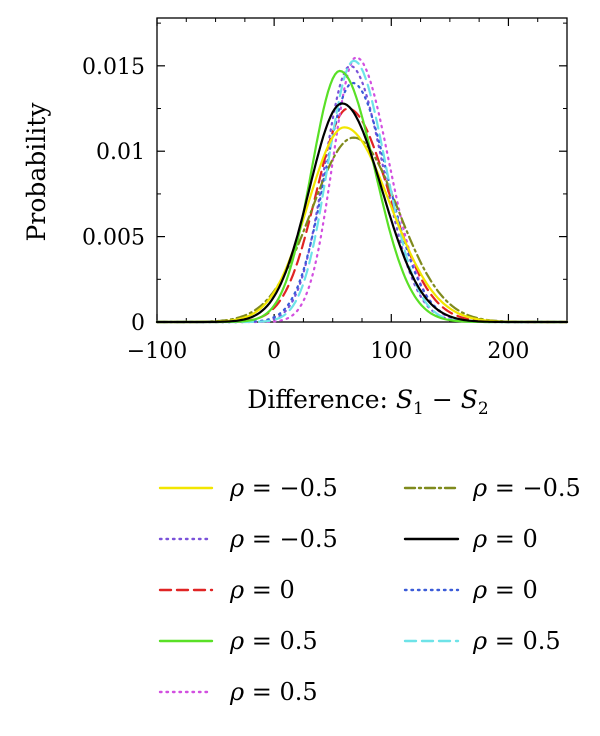 This screenshot has height=736, width=600. What do you see at coordinates (508, 351) in the screenshot?
I see `x-tick-label: 200` at bounding box center [508, 351].